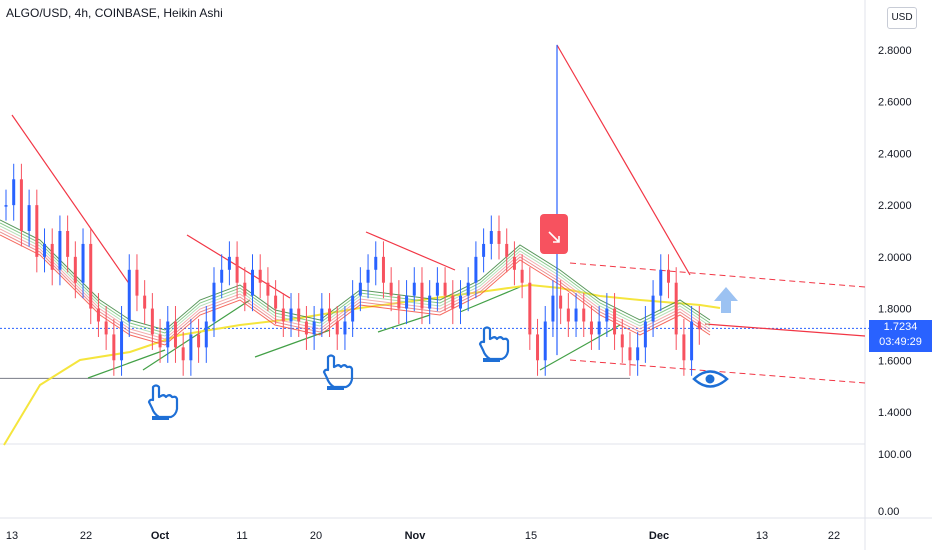 The width and height of the screenshot is (932, 550). I want to click on up-arrow-icon, so click(726, 300).